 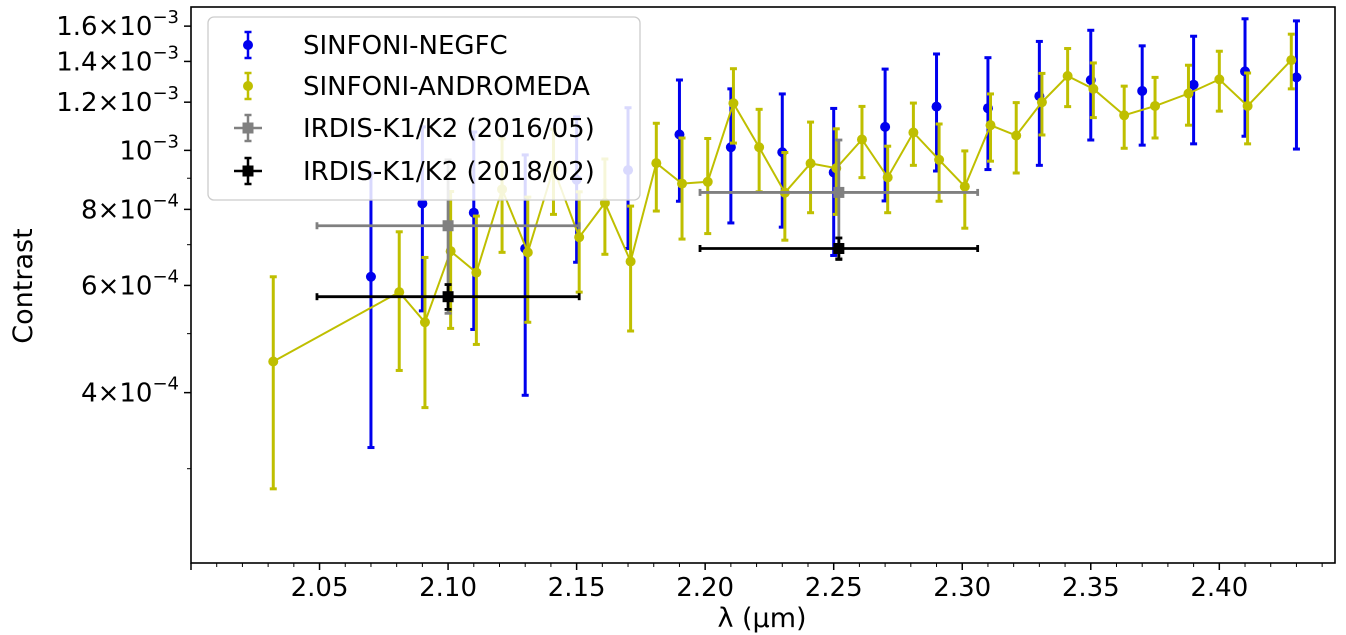 What do you see at coordinates (130, 283) in the screenshot?
I see `y-tick-label: 6×10⁻⁴` at bounding box center [130, 283].